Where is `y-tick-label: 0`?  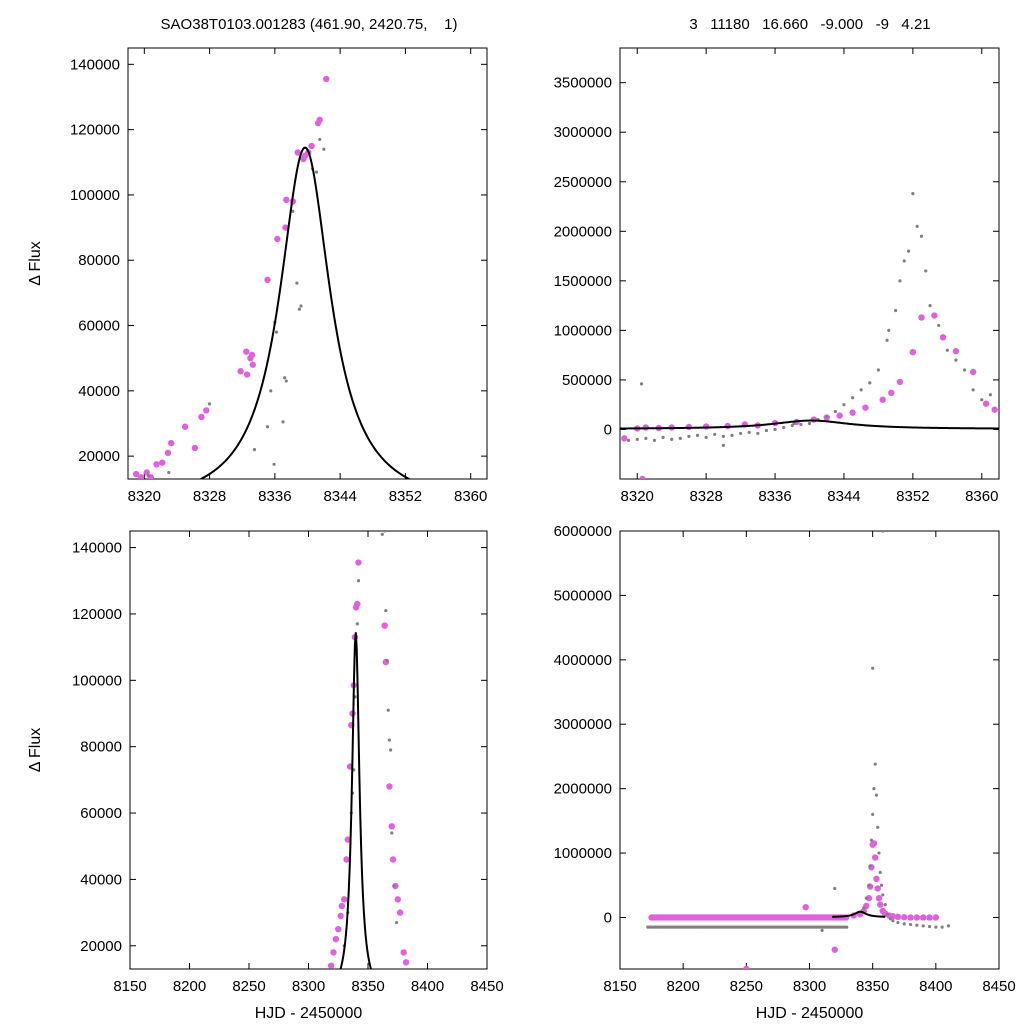 y-tick-label: 0 is located at coordinates (608, 429).